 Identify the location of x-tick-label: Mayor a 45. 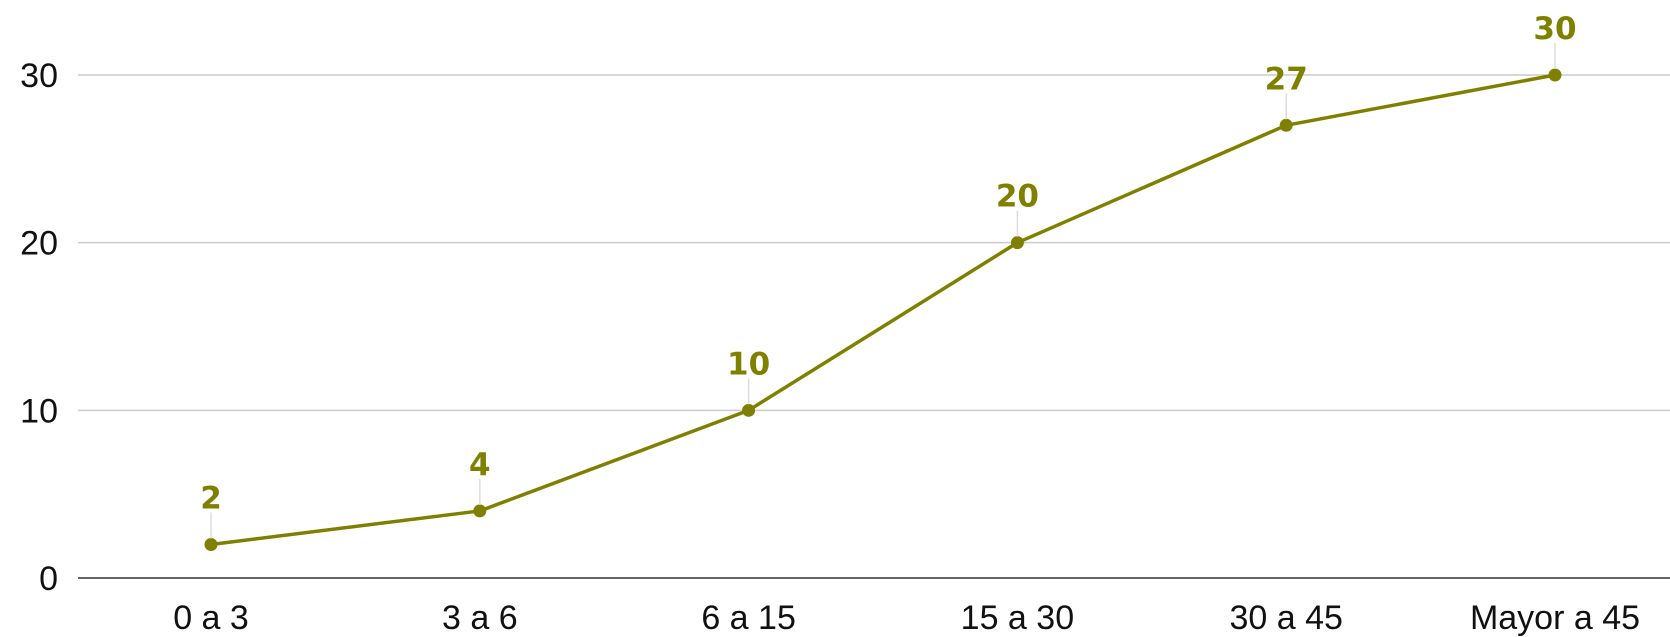
(1555, 618).